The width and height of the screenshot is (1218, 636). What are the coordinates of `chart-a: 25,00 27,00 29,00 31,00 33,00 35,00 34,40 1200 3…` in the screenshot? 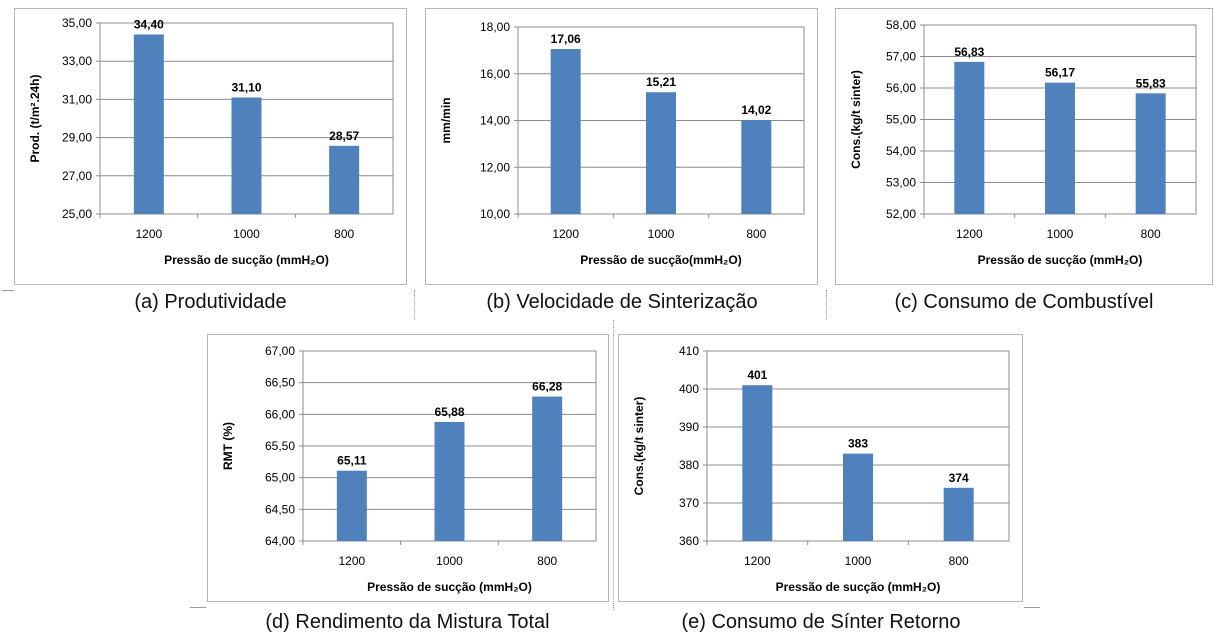 It's located at (211, 141).